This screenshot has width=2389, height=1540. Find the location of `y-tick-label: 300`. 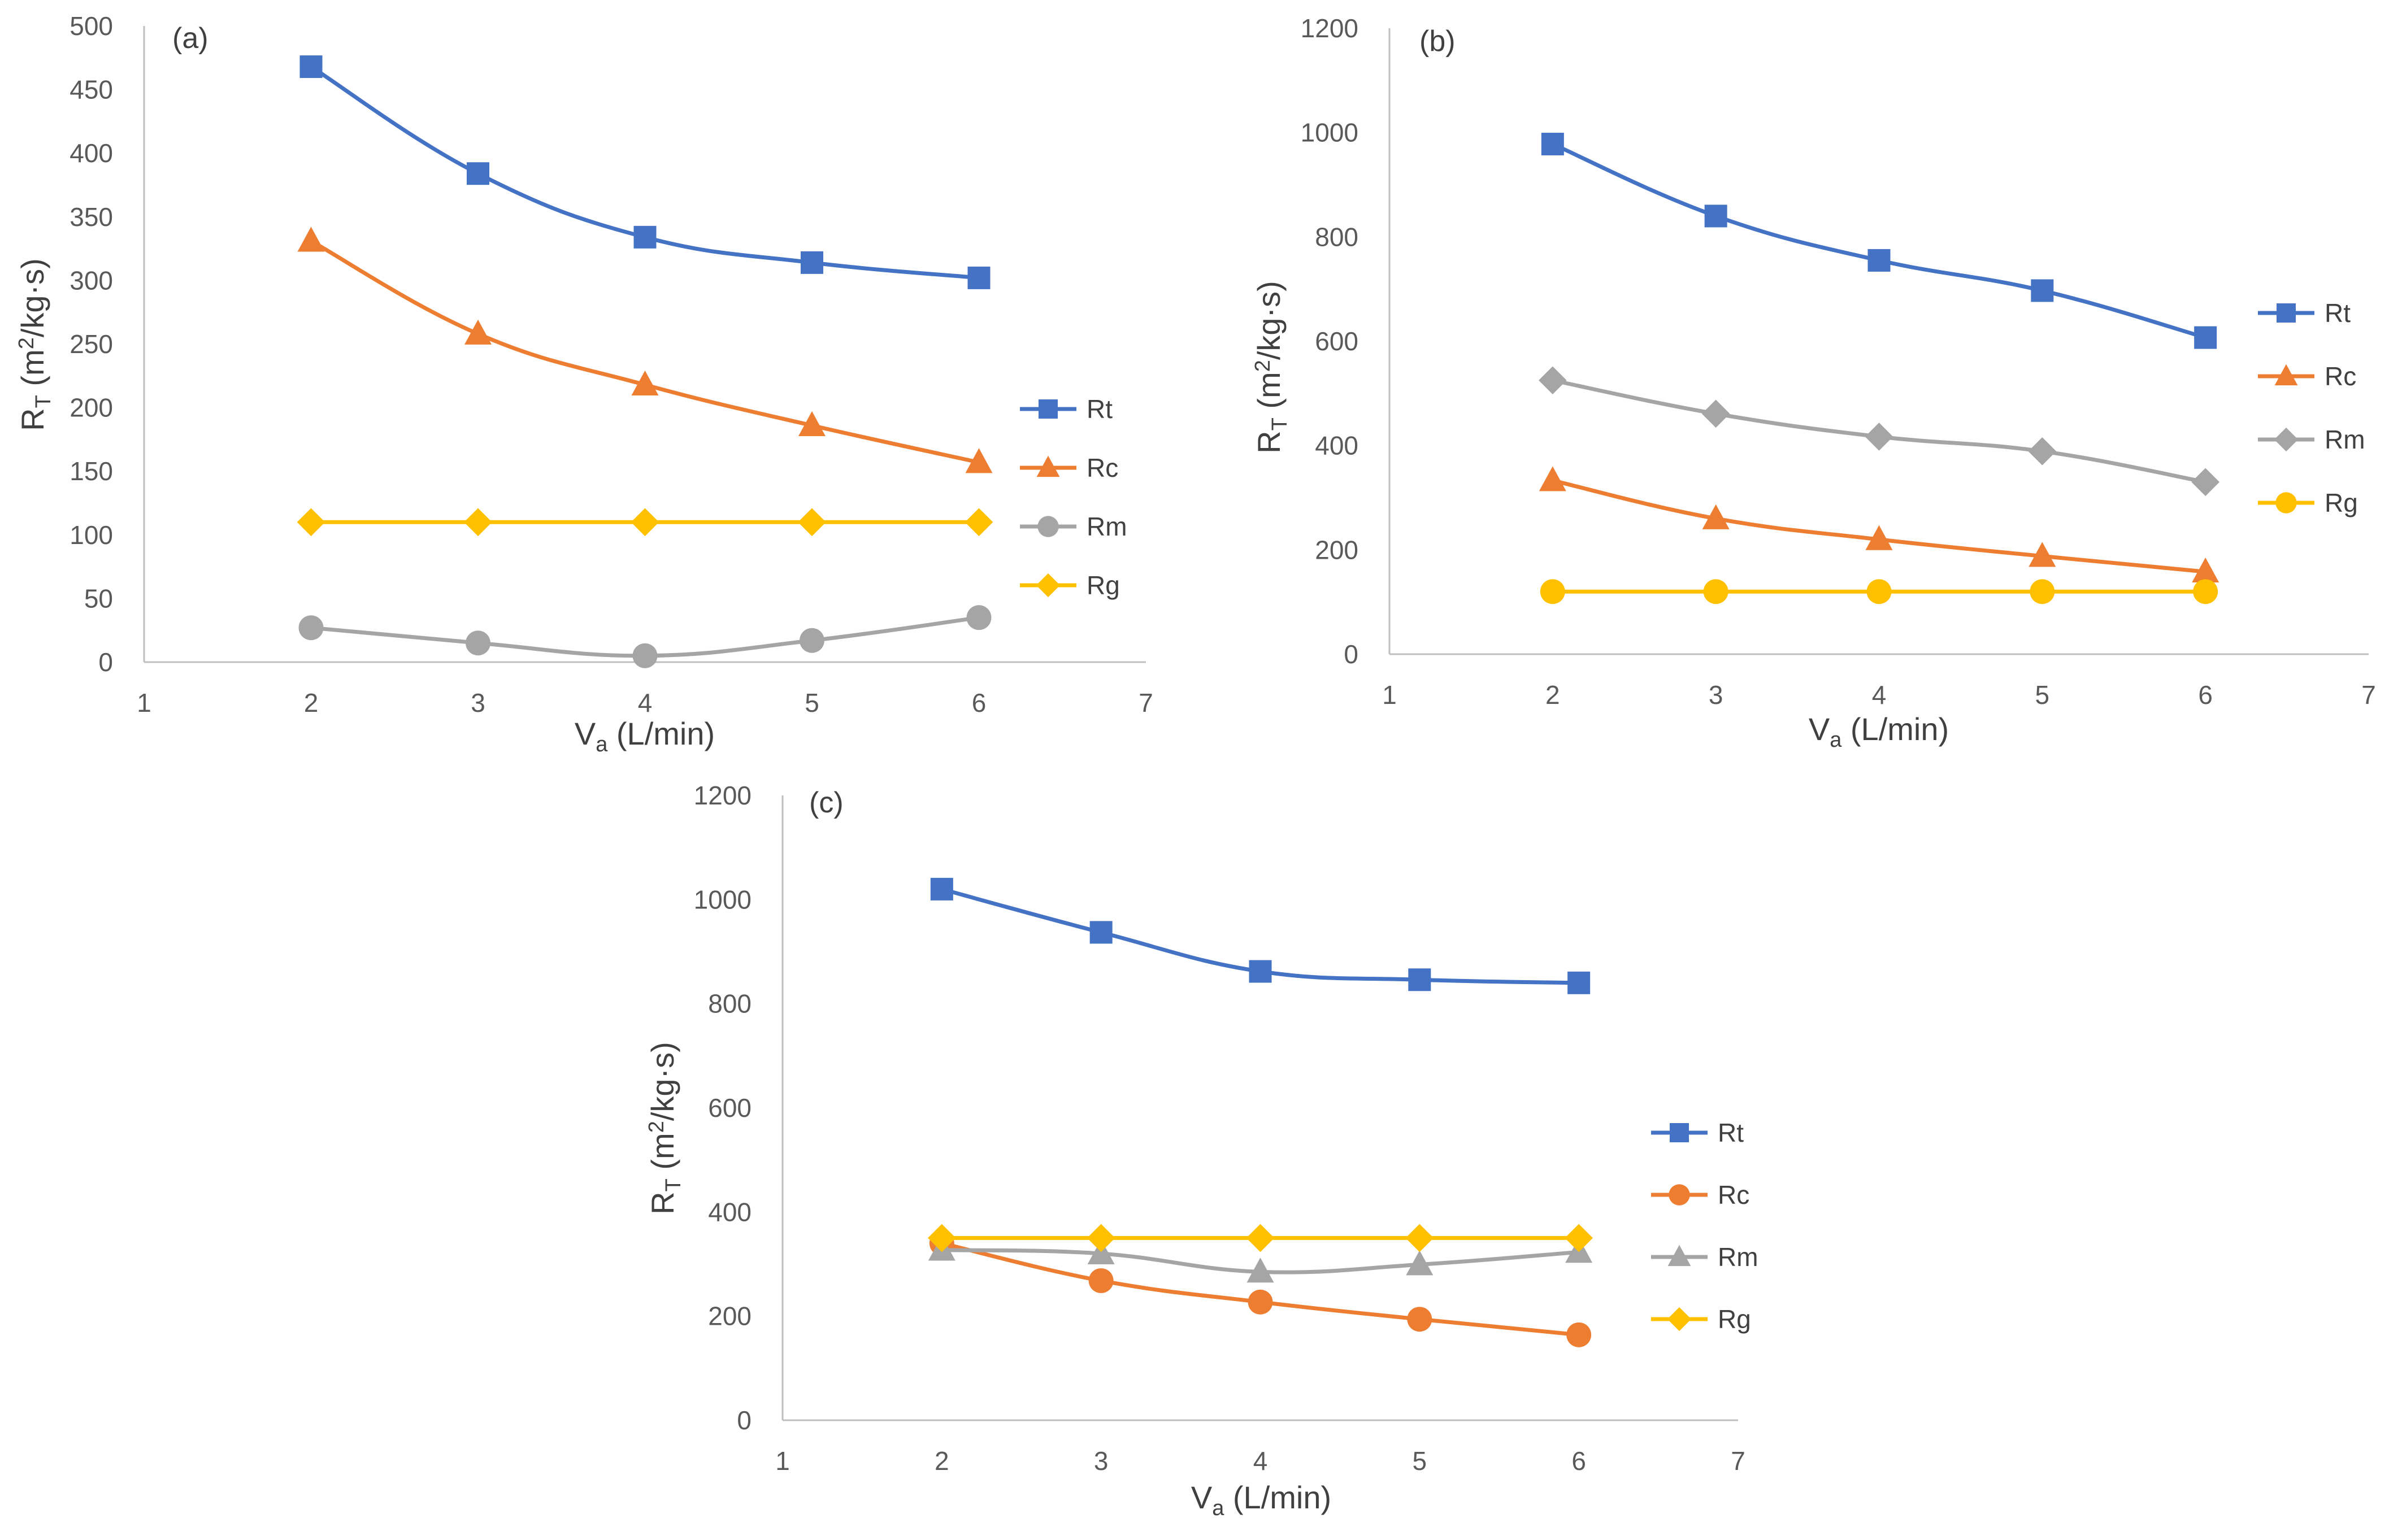

y-tick-label: 300 is located at coordinates (92, 281).